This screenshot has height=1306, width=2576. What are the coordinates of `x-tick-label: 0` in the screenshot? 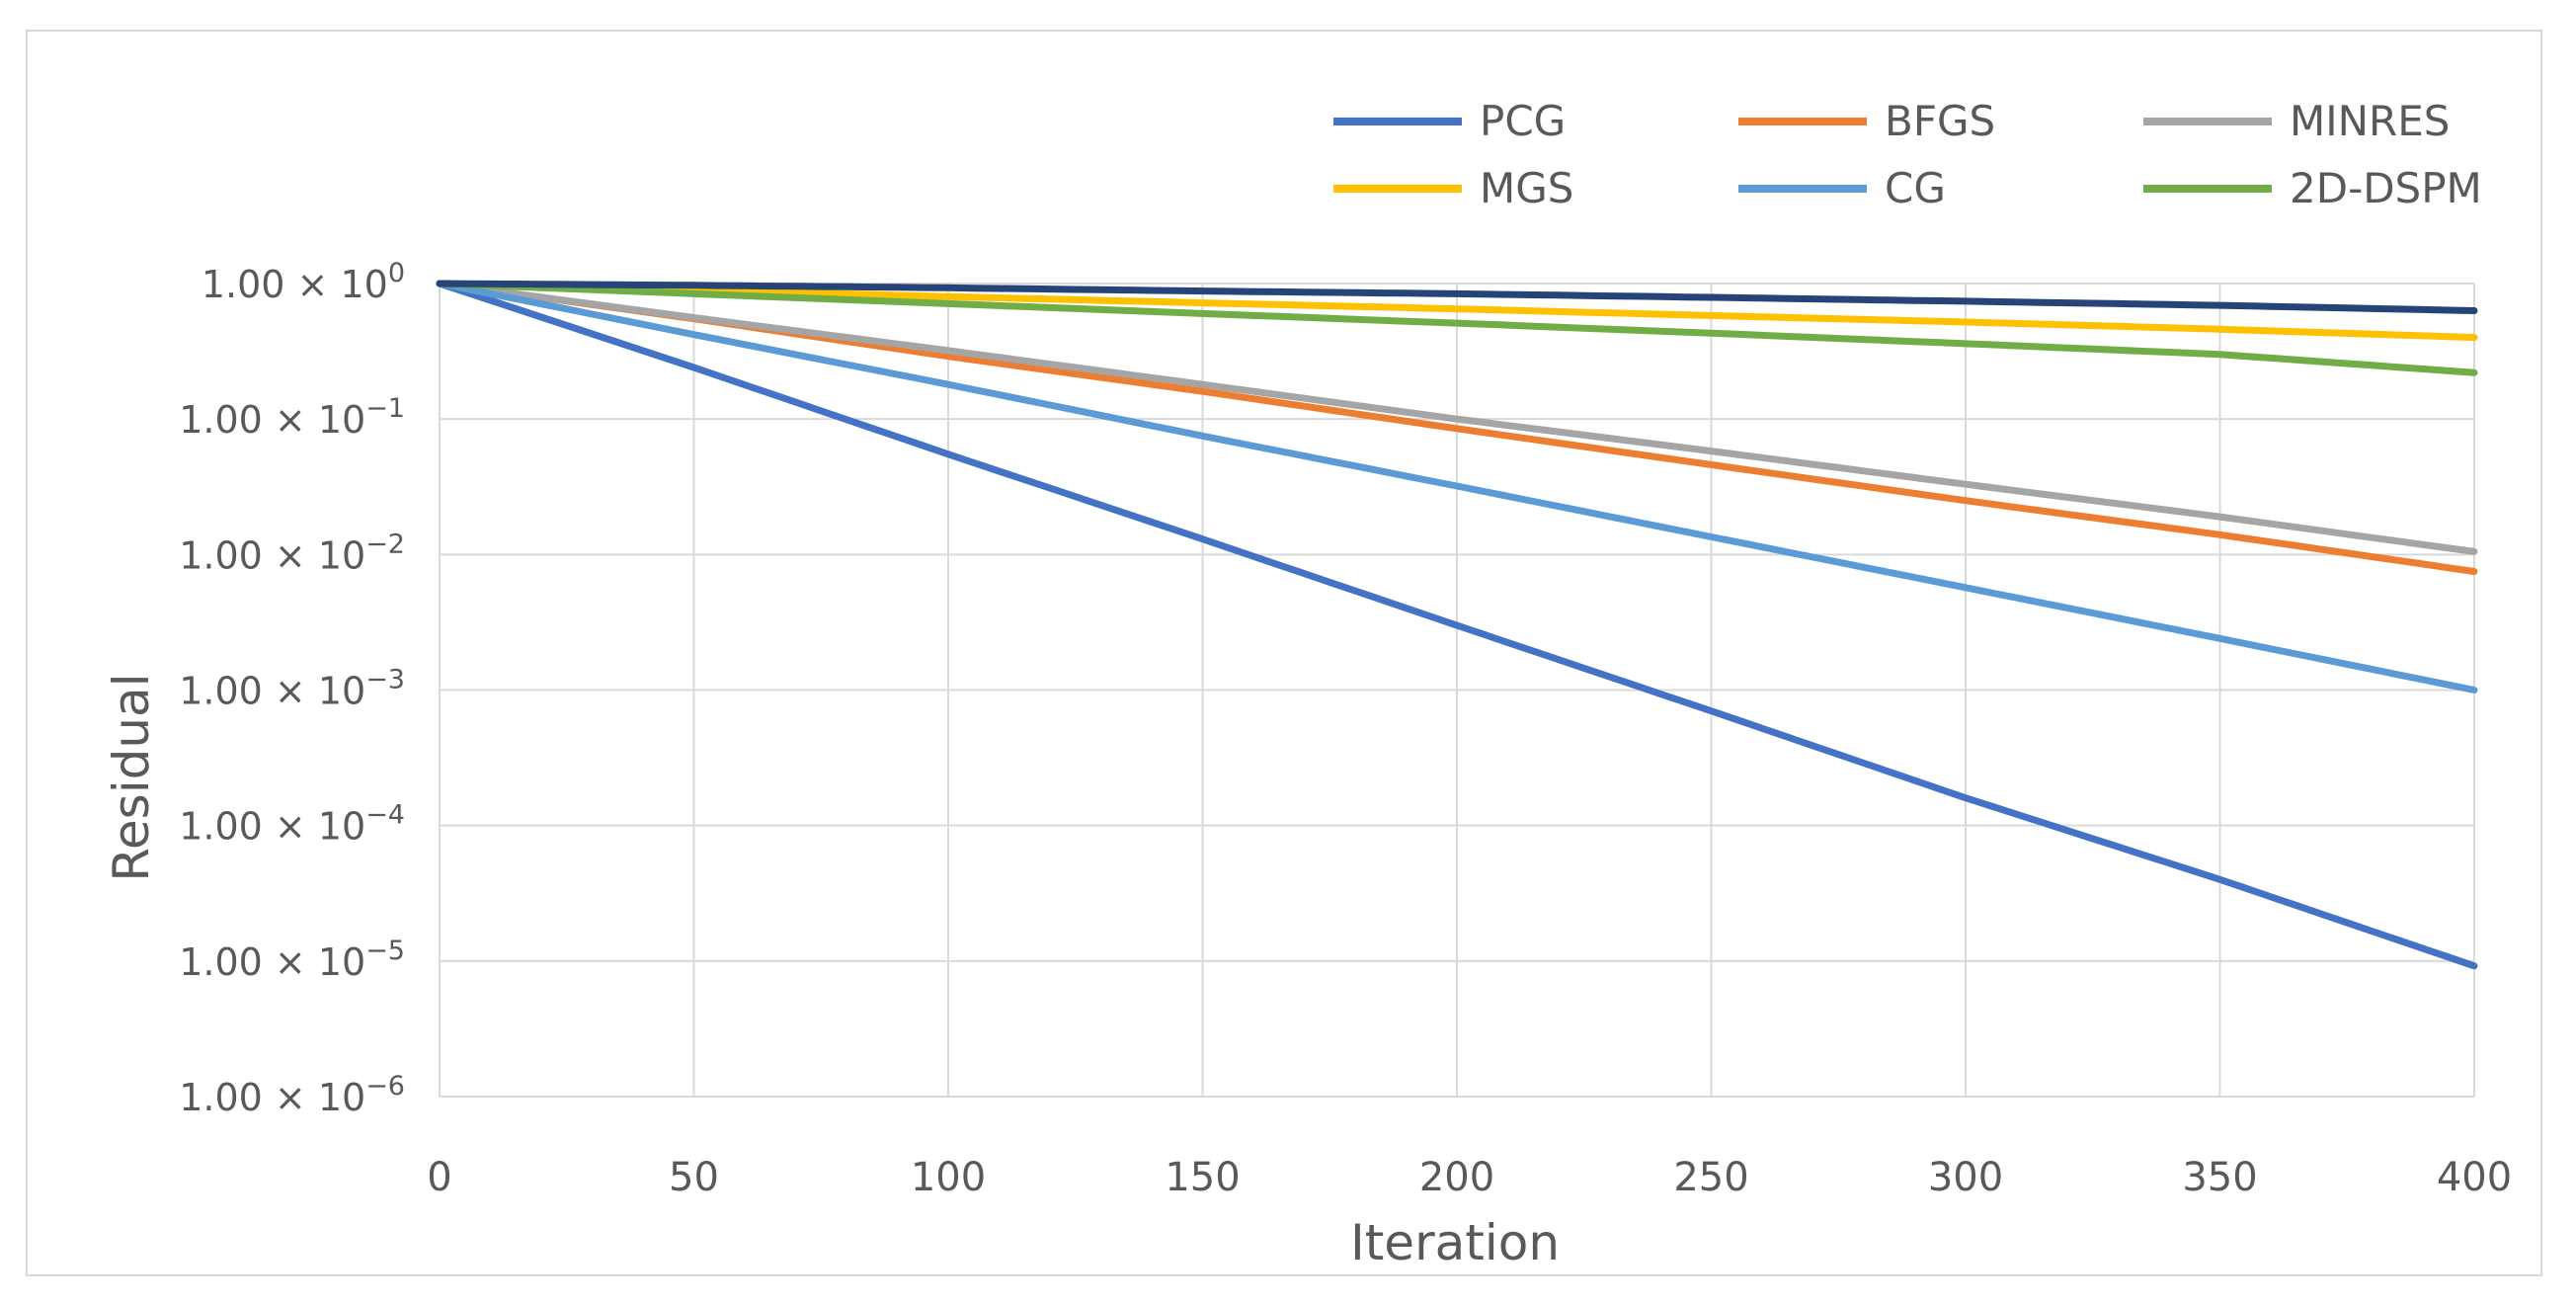 It's located at (439, 1177).